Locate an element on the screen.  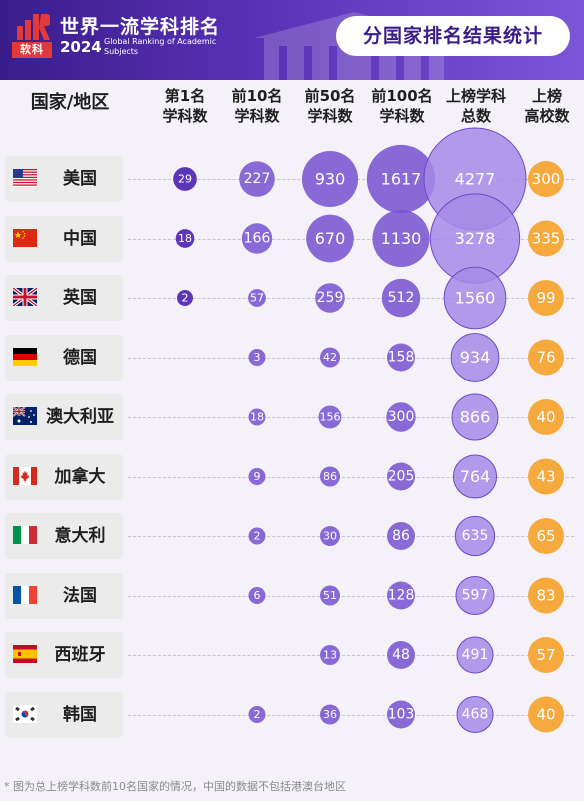
column-header-country: 国家/地区 is located at coordinates (70, 102).